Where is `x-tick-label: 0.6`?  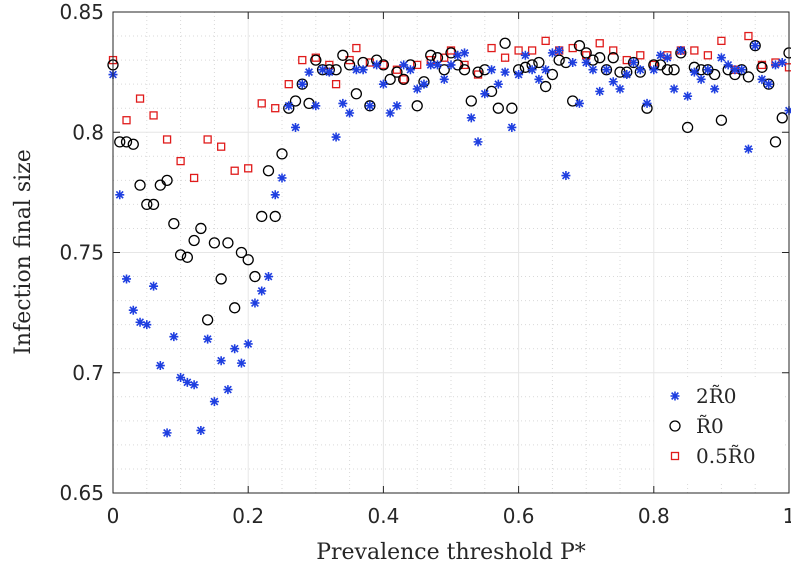 x-tick-label: 0.6 is located at coordinates (519, 516).